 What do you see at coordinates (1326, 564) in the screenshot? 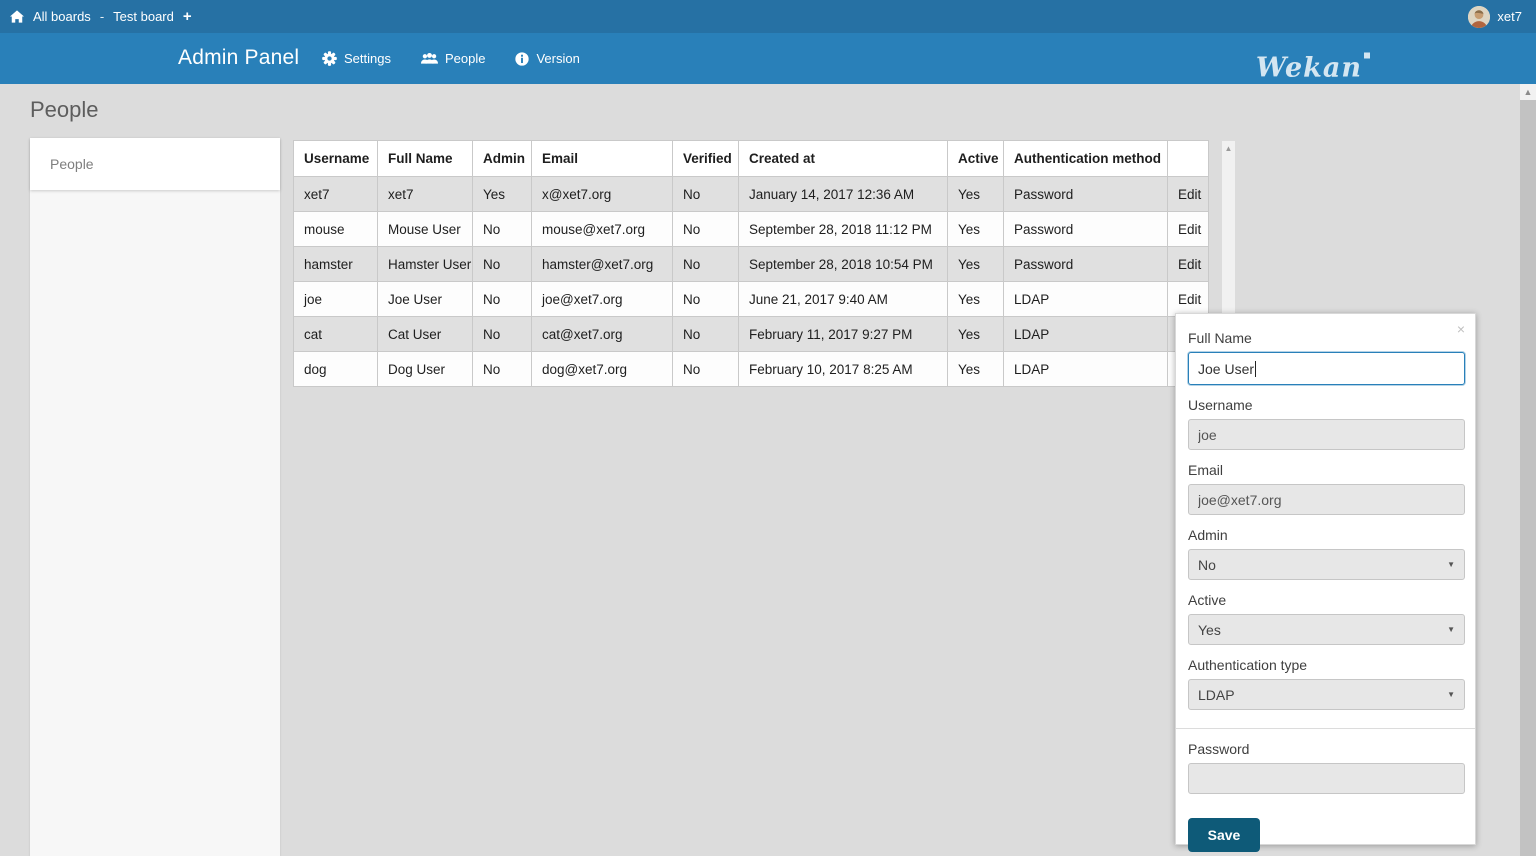
I see `admin-select: No ▼` at bounding box center [1326, 564].